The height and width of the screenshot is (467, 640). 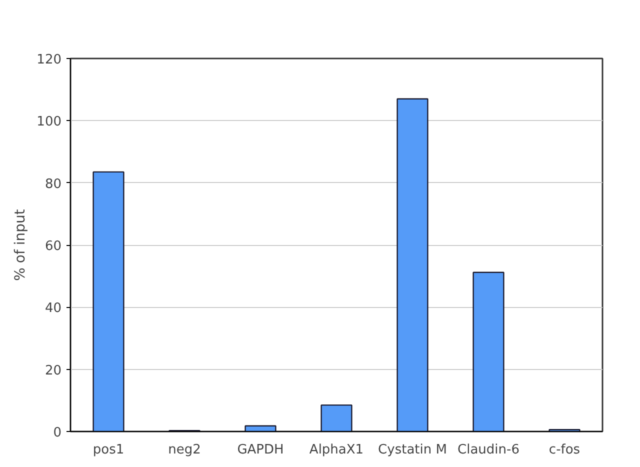 I want to click on y-tick-label: 60, so click(x=53, y=246).